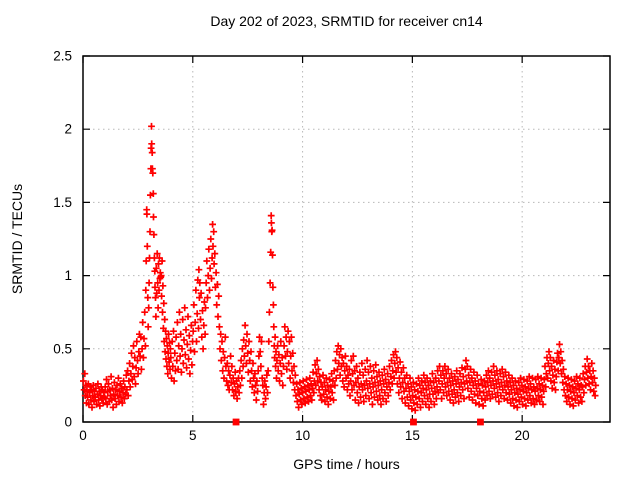  I want to click on x-tick-label: 10, so click(302, 435).